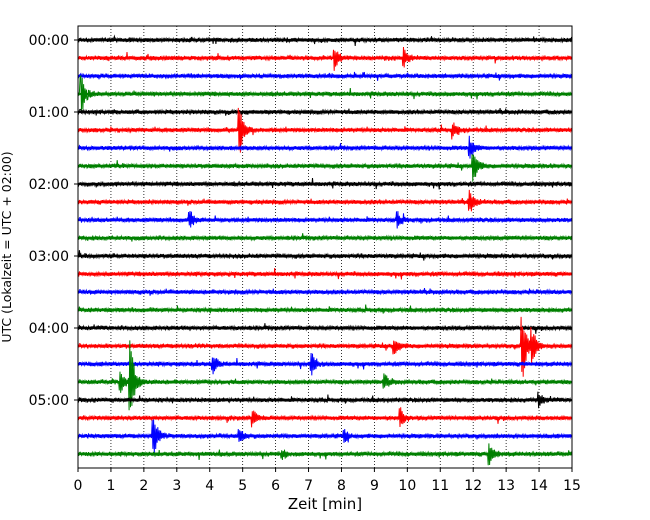  Describe the element at coordinates (572, 486) in the screenshot. I see `x-tick-label: 15` at that location.